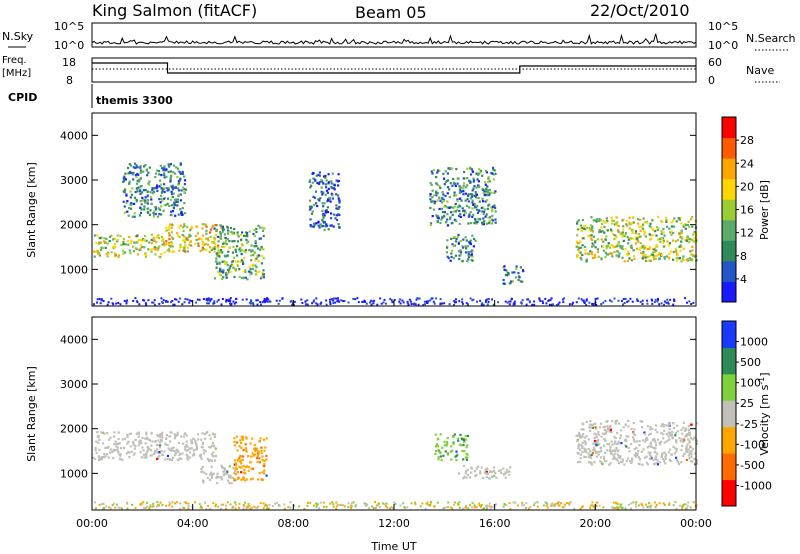 Image resolution: width=800 pixels, height=554 pixels. What do you see at coordinates (31, 210) in the screenshot?
I see `power-y-label: Slant Range [km]` at bounding box center [31, 210].